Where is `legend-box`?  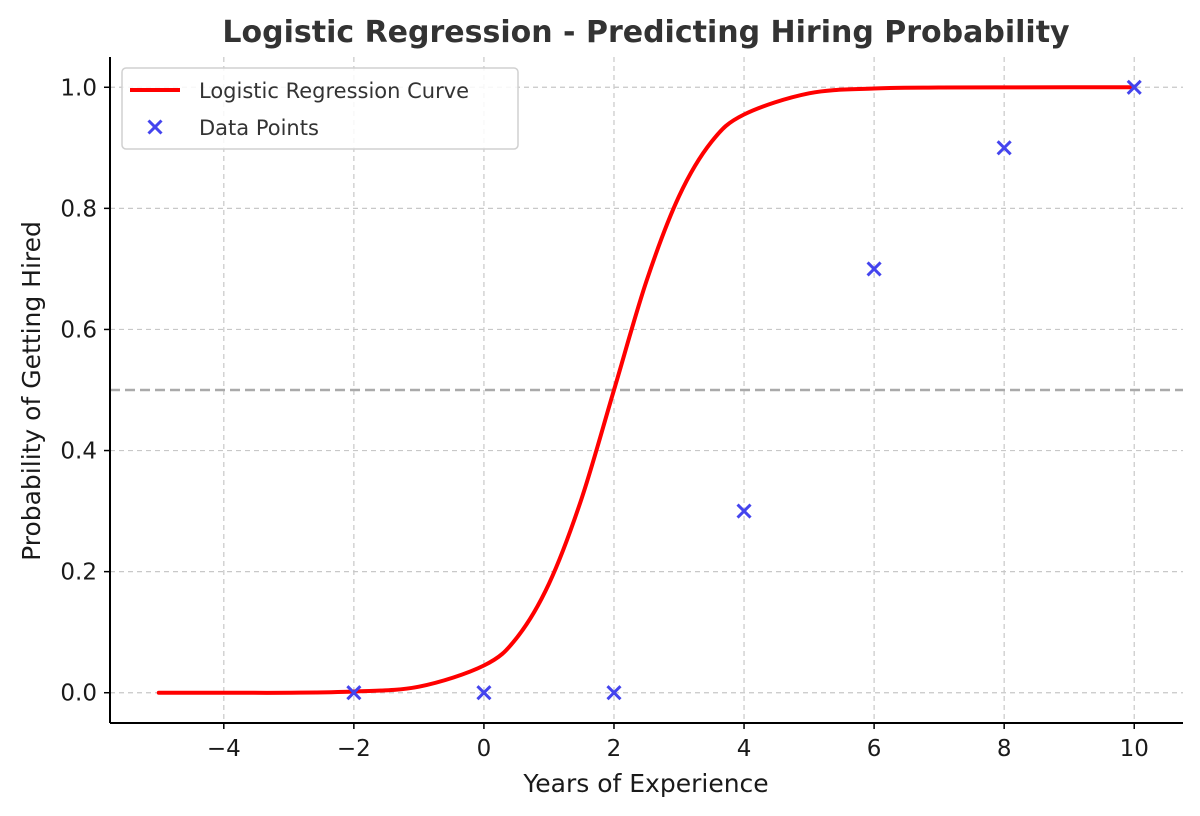 legend-box is located at coordinates (320, 108).